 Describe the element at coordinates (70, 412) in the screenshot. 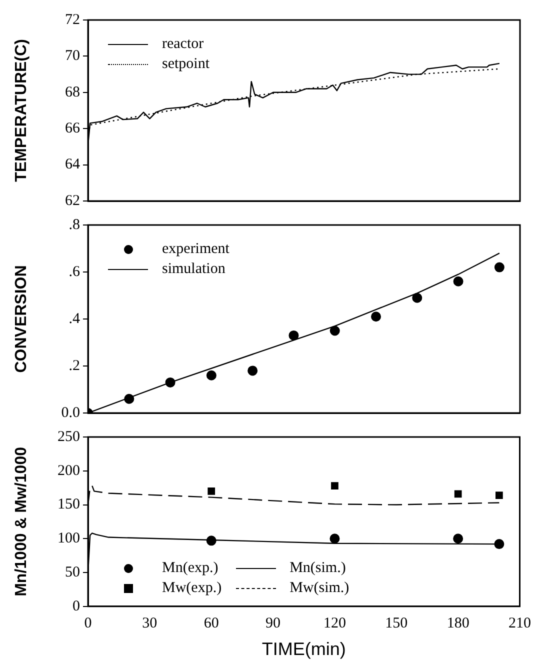

I see `y-tick-label: 0.0` at that location.